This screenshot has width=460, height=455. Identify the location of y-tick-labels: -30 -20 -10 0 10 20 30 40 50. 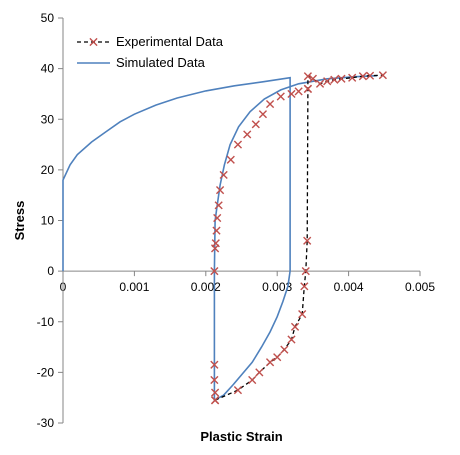
(46, 220).